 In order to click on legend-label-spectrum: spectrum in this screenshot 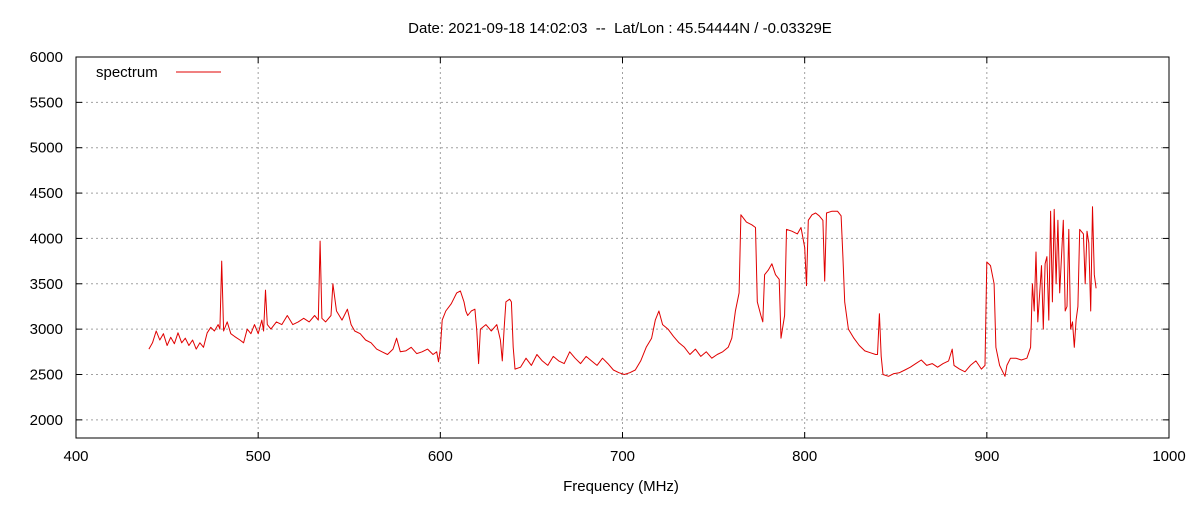, I will do `click(127, 72)`.